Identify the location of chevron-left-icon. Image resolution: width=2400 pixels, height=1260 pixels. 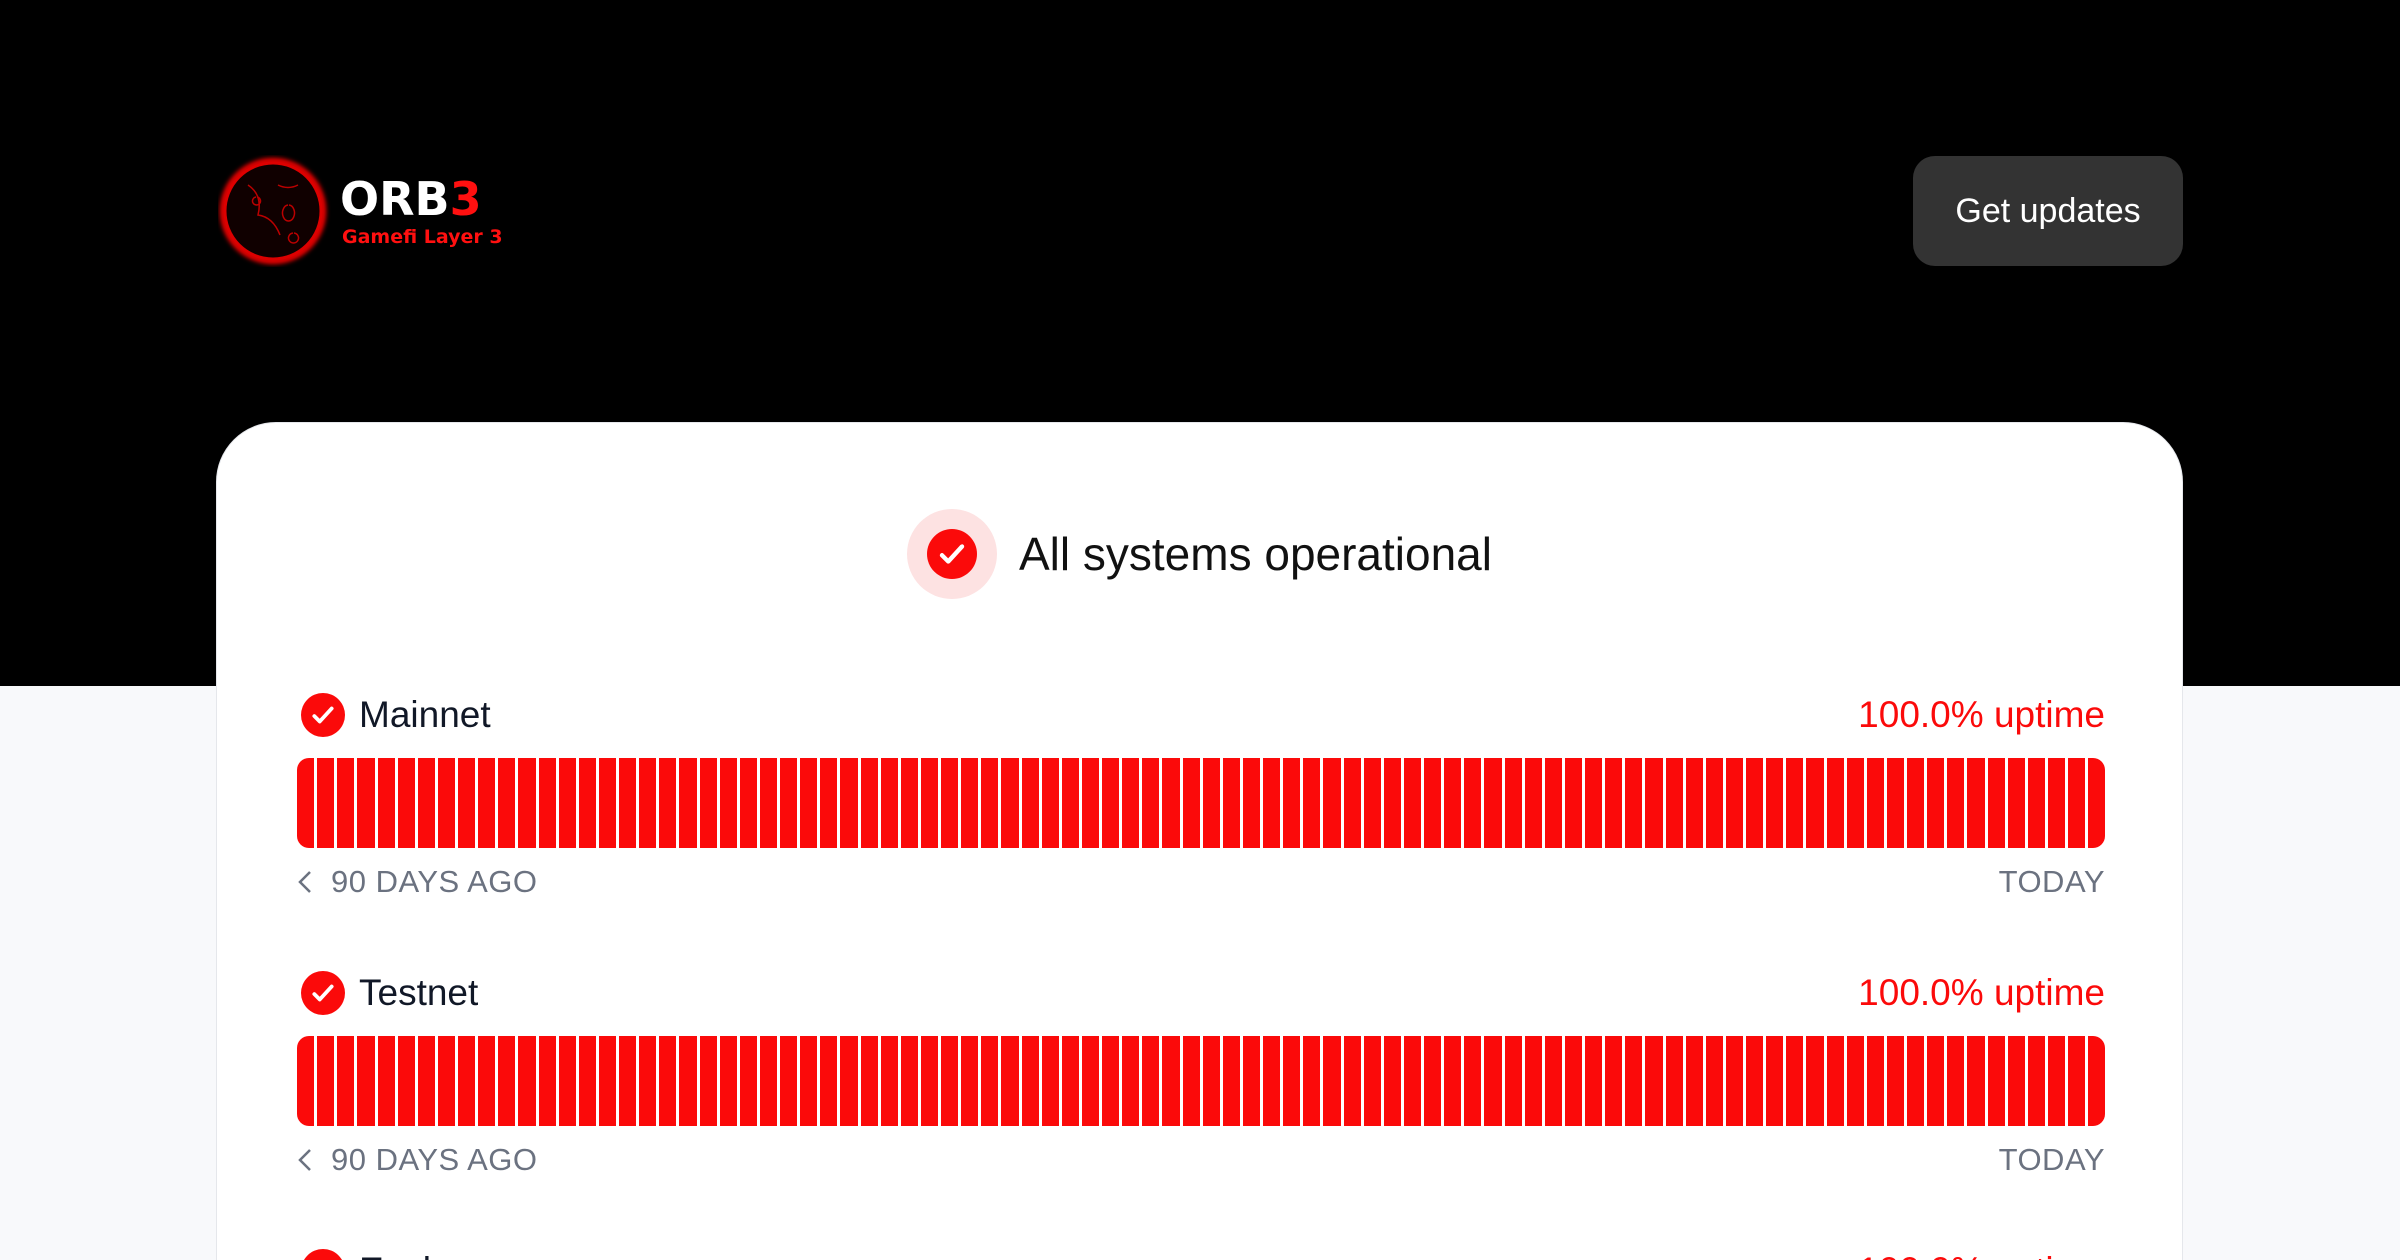
(305, 882).